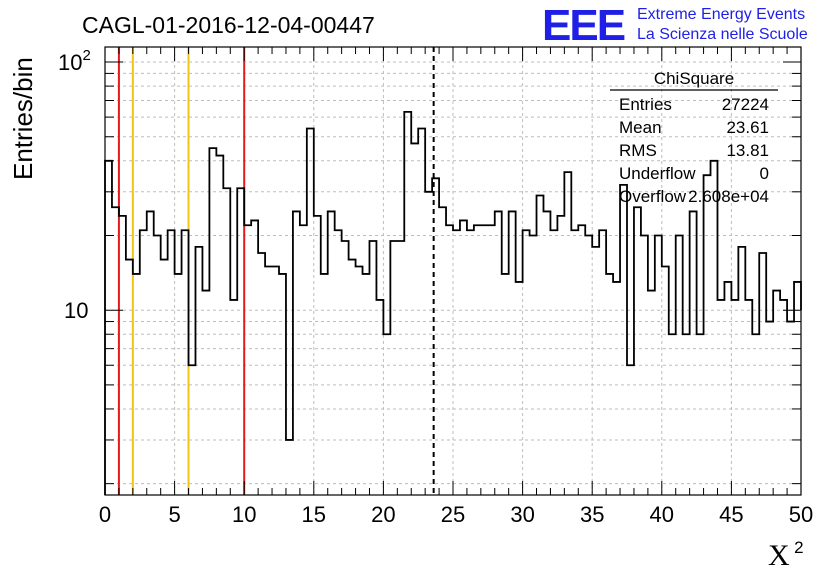 Image resolution: width=836 pixels, height=572 pixels. What do you see at coordinates (657, 173) in the screenshot?
I see `stats-row-label: Underflow` at bounding box center [657, 173].